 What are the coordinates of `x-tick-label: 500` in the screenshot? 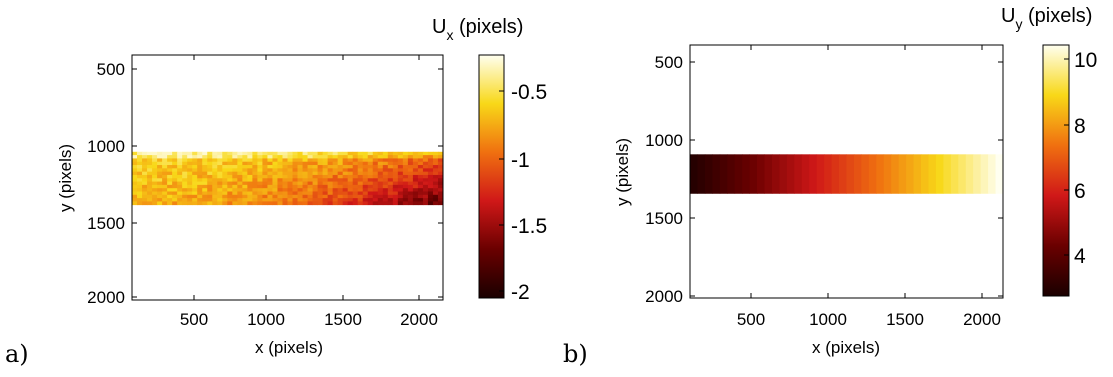 It's located at (194, 319).